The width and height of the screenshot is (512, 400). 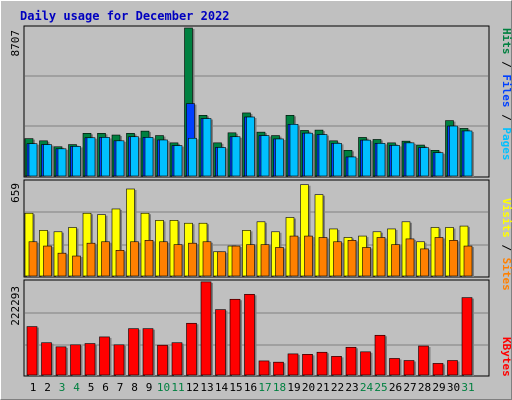 What do you see at coordinates (322, 387) in the screenshot?
I see `day-label-21: 21` at bounding box center [322, 387].